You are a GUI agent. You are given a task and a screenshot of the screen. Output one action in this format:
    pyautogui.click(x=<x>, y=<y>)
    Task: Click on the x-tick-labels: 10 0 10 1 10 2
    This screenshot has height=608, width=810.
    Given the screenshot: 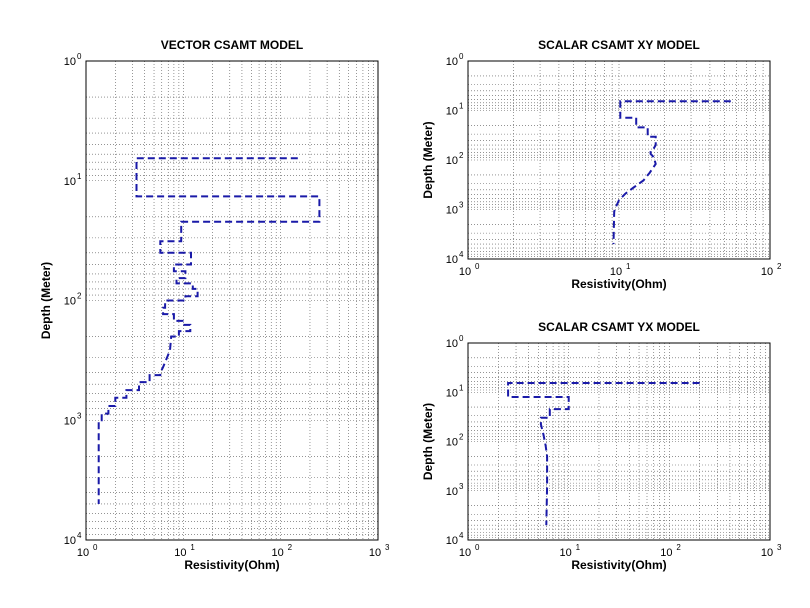 What is the action you would take?
    pyautogui.click(x=620, y=270)
    